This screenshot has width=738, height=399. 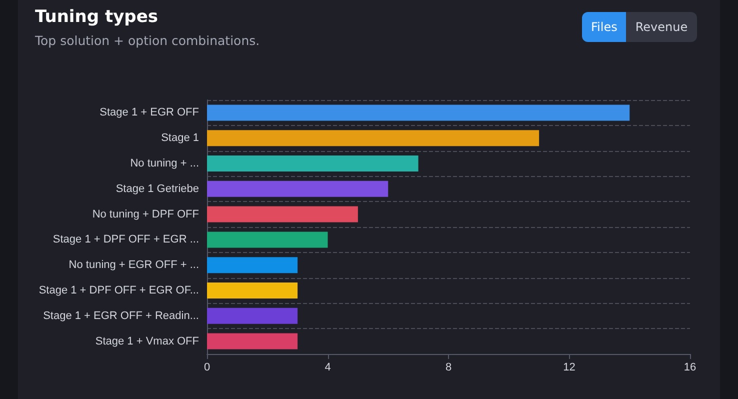 What do you see at coordinates (690, 368) in the screenshot?
I see `x-tick-label: 16` at bounding box center [690, 368].